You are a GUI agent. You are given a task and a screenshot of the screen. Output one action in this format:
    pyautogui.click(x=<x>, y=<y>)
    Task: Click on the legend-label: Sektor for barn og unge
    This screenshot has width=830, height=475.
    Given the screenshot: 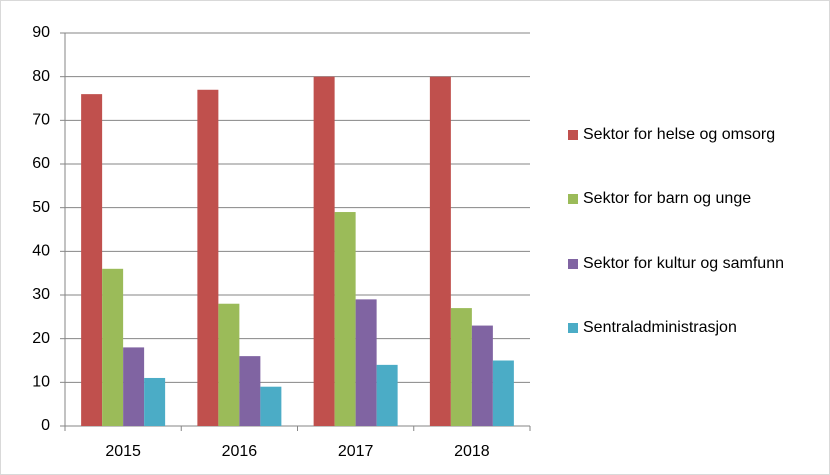 What is the action you would take?
    pyautogui.click(x=667, y=198)
    